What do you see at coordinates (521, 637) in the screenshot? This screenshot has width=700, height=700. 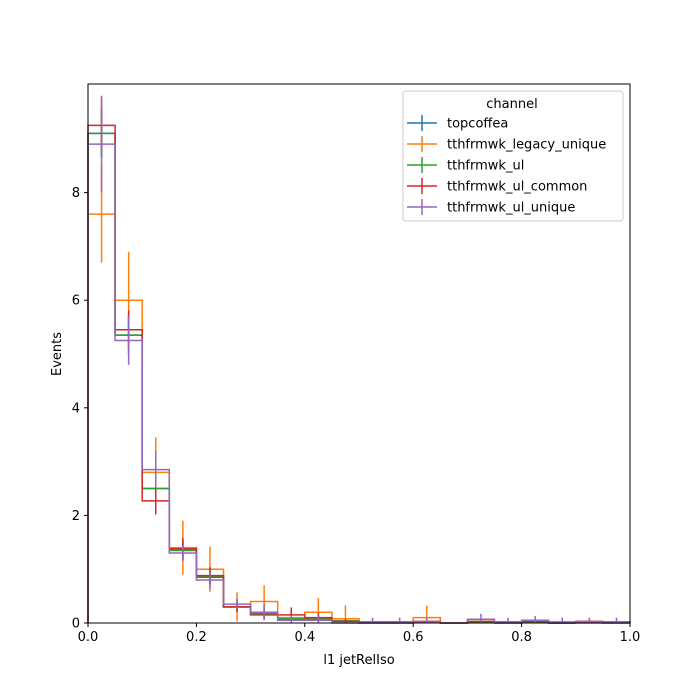 I see `x-tick-label: 0.8` at bounding box center [521, 637].